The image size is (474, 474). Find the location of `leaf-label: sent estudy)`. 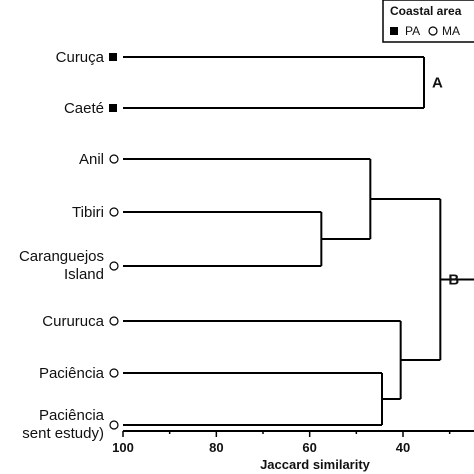

leaf-label: sent estudy) is located at coordinates (63, 433).